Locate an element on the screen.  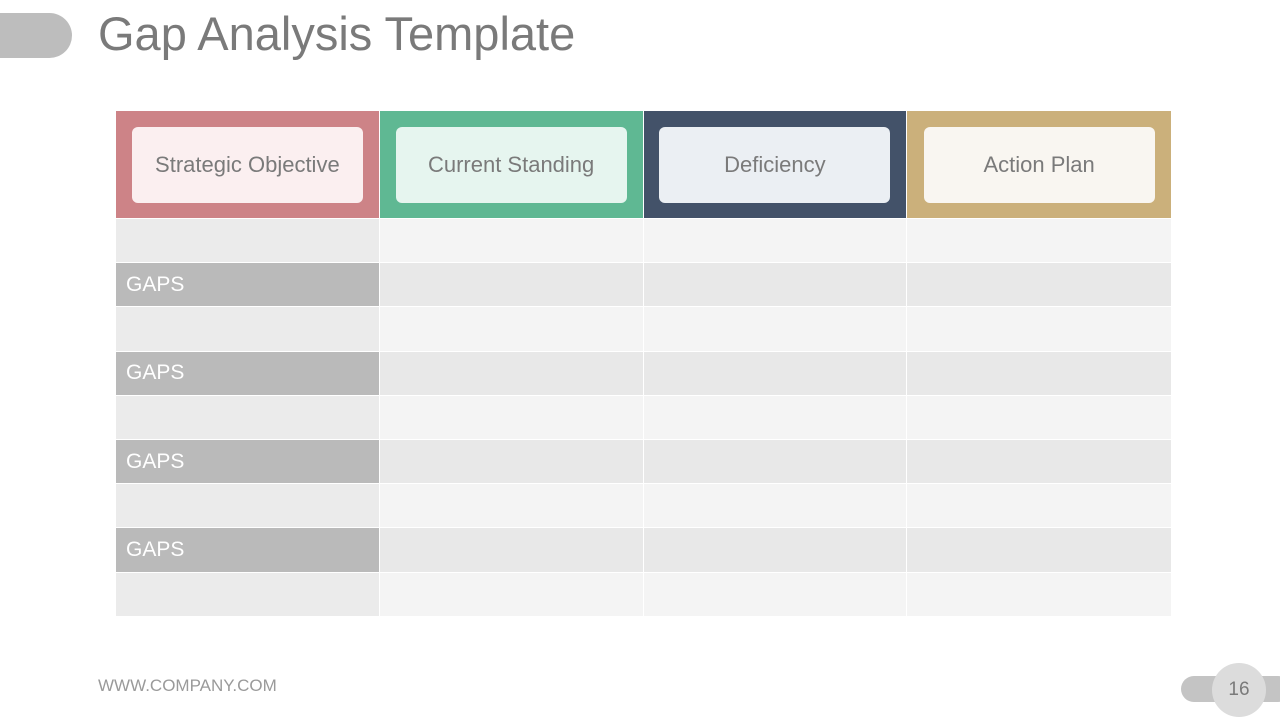
header-label-strategic-objective: Strategic Objective is located at coordinates (247, 164).